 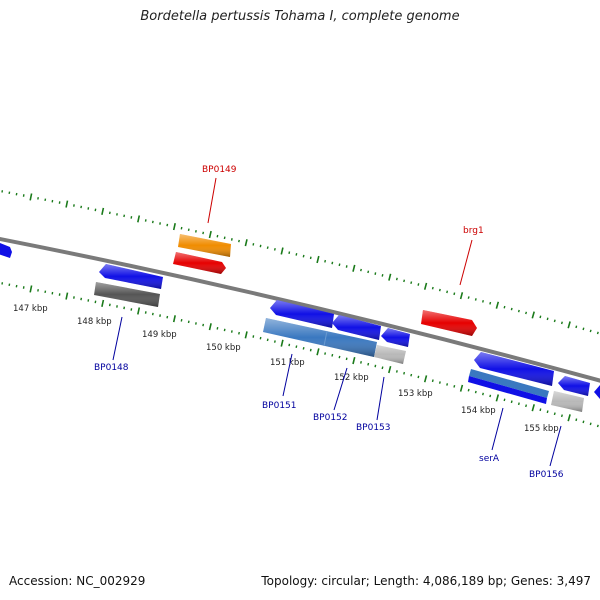 I want to click on feature-blue-bp0152, so click(x=356, y=327).